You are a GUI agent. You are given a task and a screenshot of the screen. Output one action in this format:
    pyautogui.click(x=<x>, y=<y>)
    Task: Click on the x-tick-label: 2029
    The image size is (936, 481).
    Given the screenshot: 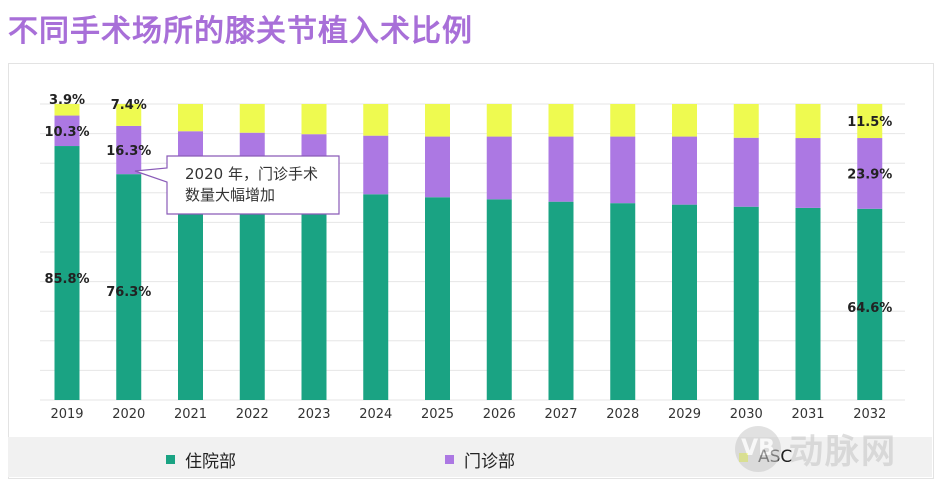 What is the action you would take?
    pyautogui.click(x=684, y=414)
    